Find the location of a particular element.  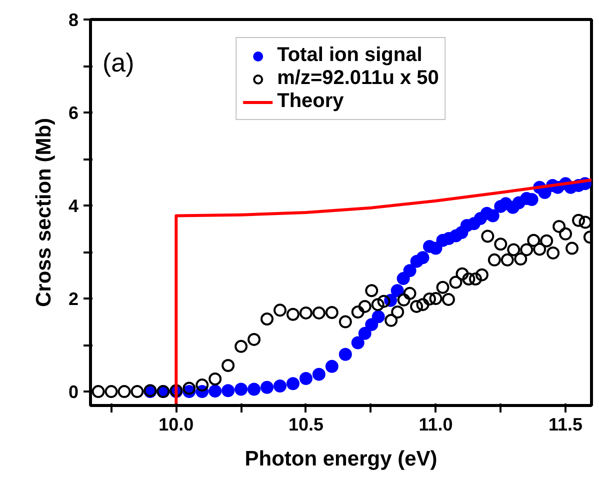

x-tick-label: 10.0 is located at coordinates (176, 424).